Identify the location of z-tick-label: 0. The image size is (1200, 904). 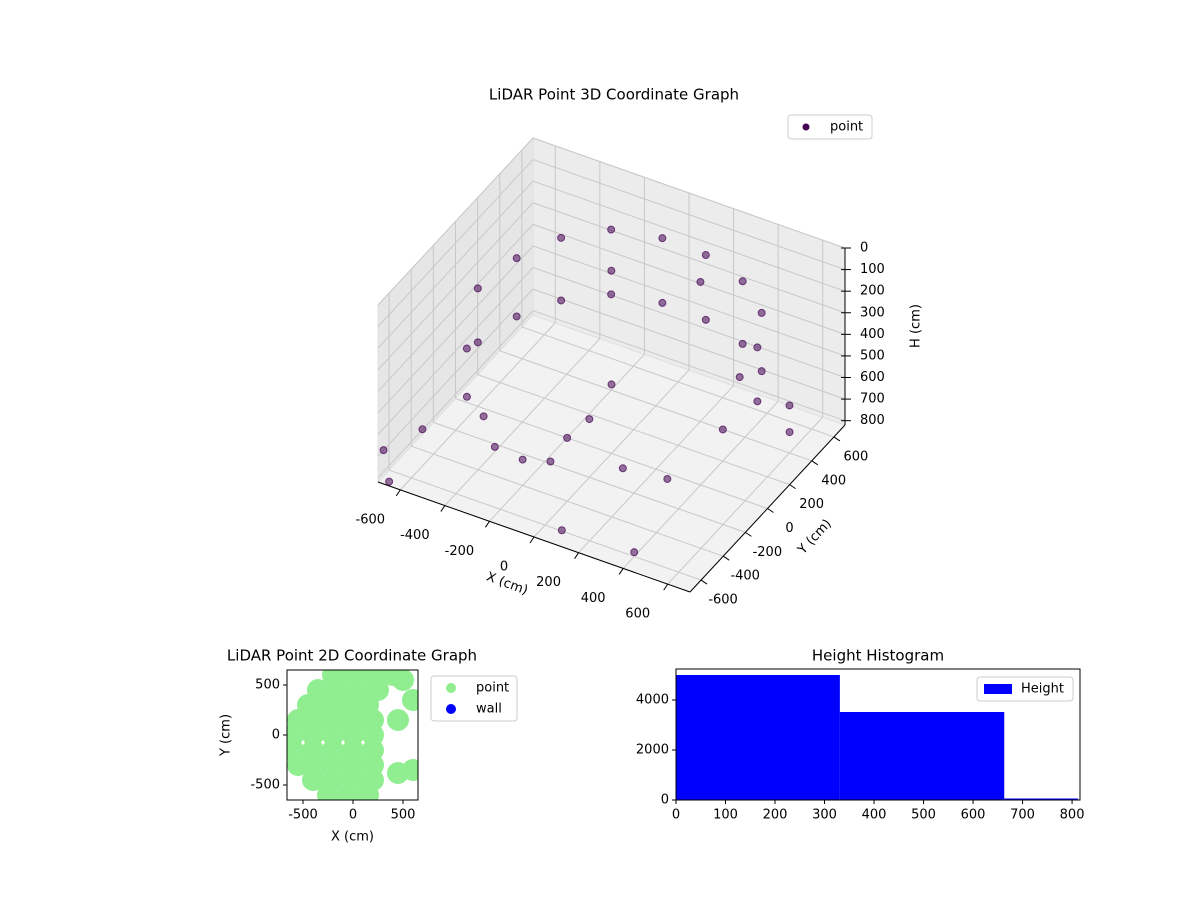
(864, 248).